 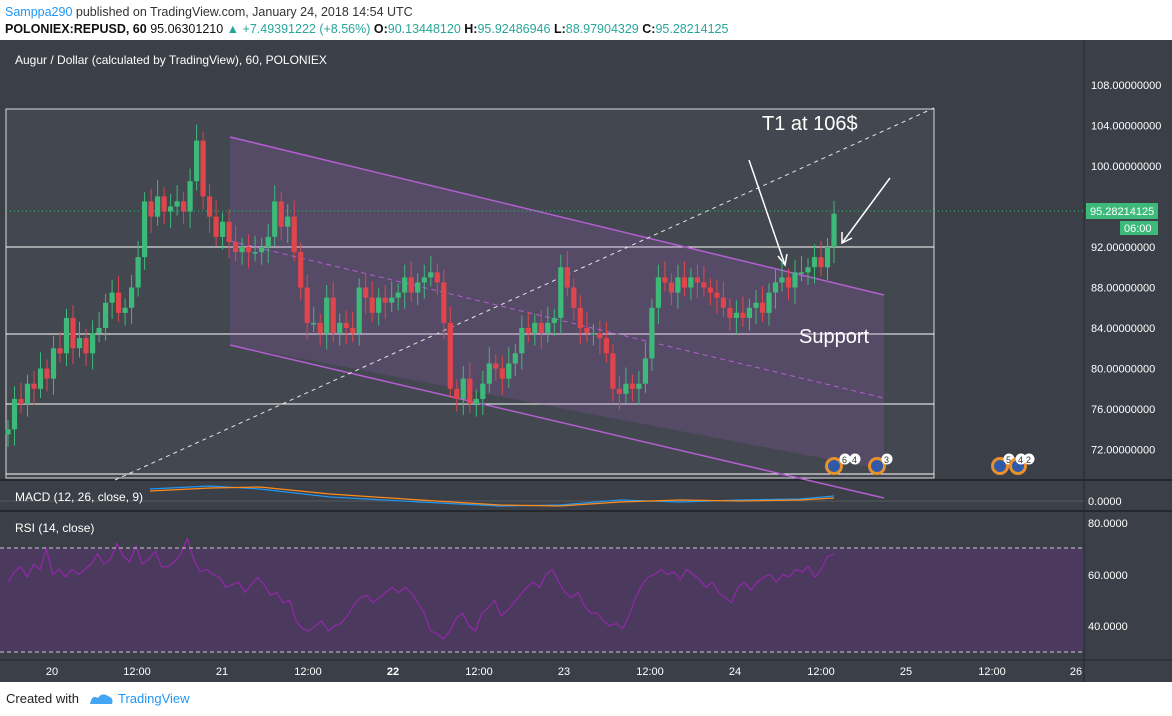 I want to click on channel-upper-line, so click(x=557, y=216).